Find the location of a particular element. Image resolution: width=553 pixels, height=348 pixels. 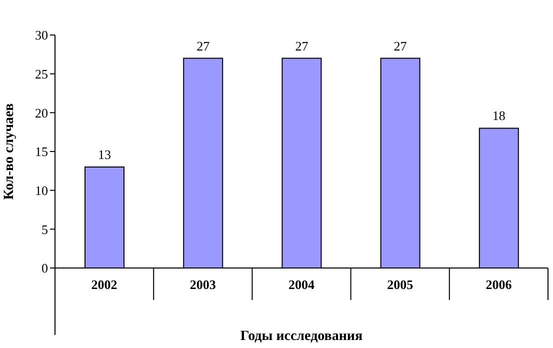

x-tick-label: 2006 is located at coordinates (499, 284).